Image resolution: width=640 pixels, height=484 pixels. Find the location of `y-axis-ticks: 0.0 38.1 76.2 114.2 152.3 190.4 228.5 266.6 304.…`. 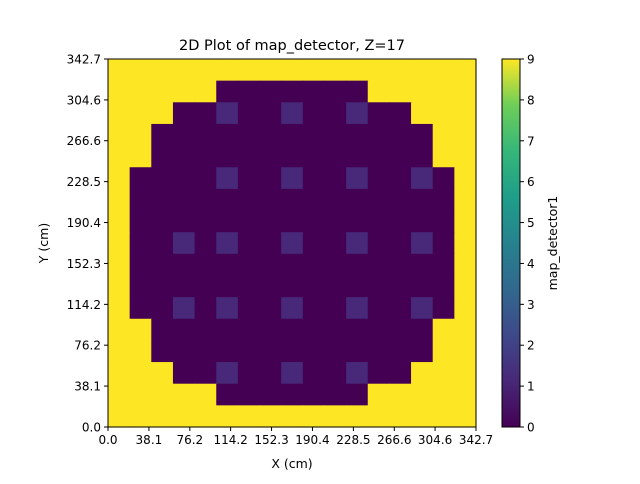

y-axis-ticks: 0.0 38.1 76.2 114.2 152.3 190.4 228.5 266.6 304.… is located at coordinates (87, 244).